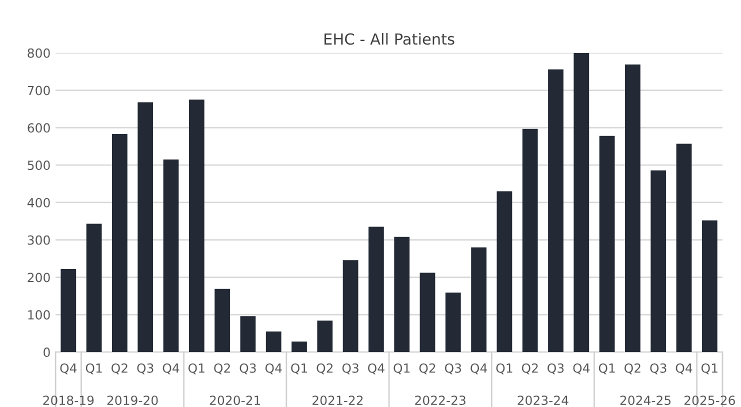 This screenshot has width=741, height=407. I want to click on text: 2021-22, so click(337, 401).